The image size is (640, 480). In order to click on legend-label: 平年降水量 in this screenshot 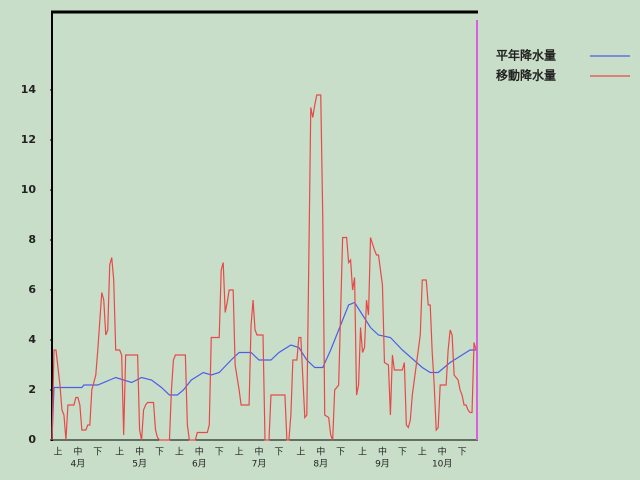, I will do `click(526, 55)`.